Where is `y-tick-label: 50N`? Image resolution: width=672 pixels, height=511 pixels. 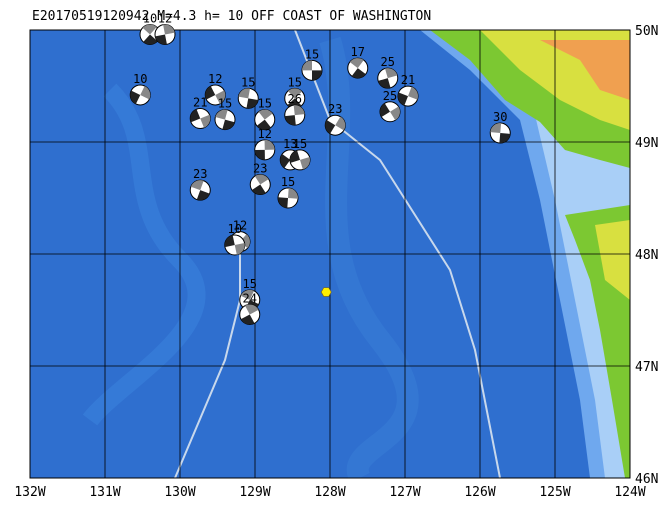
y-tick-label: 50N is located at coordinates (646, 31).